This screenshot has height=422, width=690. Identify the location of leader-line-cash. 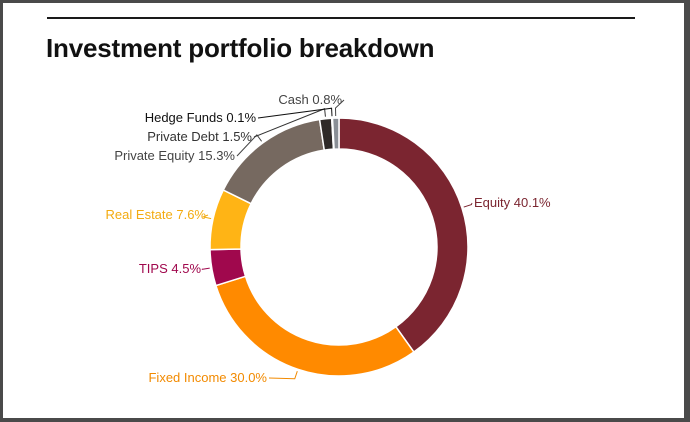
(339, 108).